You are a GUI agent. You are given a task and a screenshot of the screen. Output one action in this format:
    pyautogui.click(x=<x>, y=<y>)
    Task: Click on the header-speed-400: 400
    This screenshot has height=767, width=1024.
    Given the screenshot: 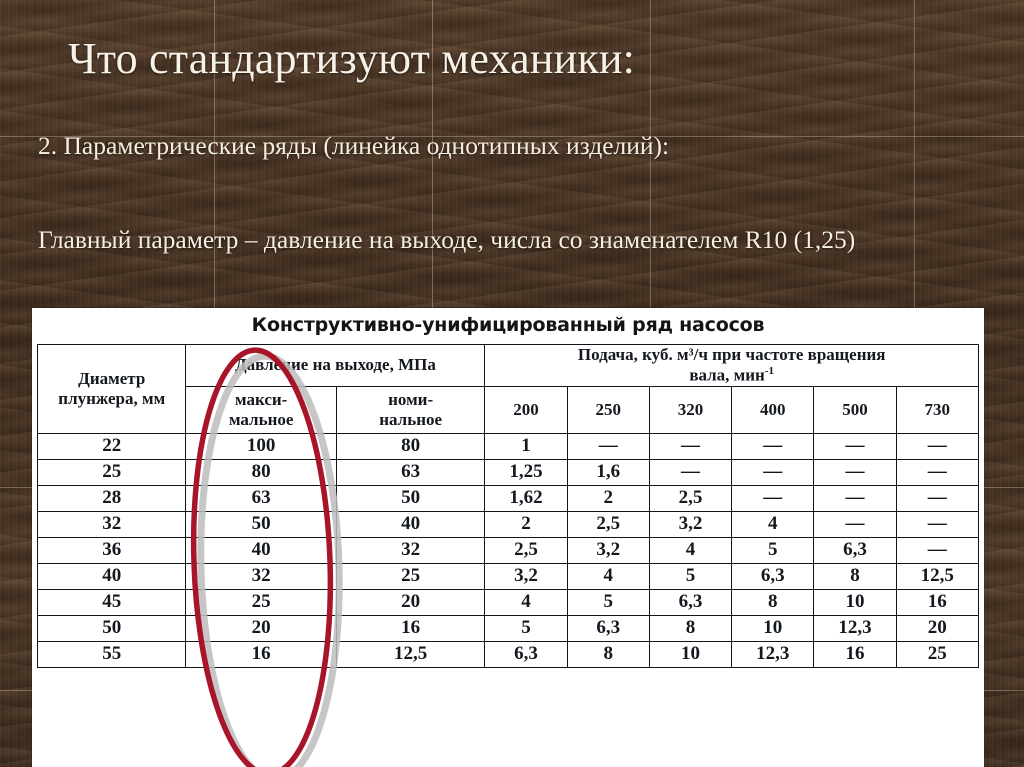 What is the action you would take?
    pyautogui.click(x=773, y=409)
    